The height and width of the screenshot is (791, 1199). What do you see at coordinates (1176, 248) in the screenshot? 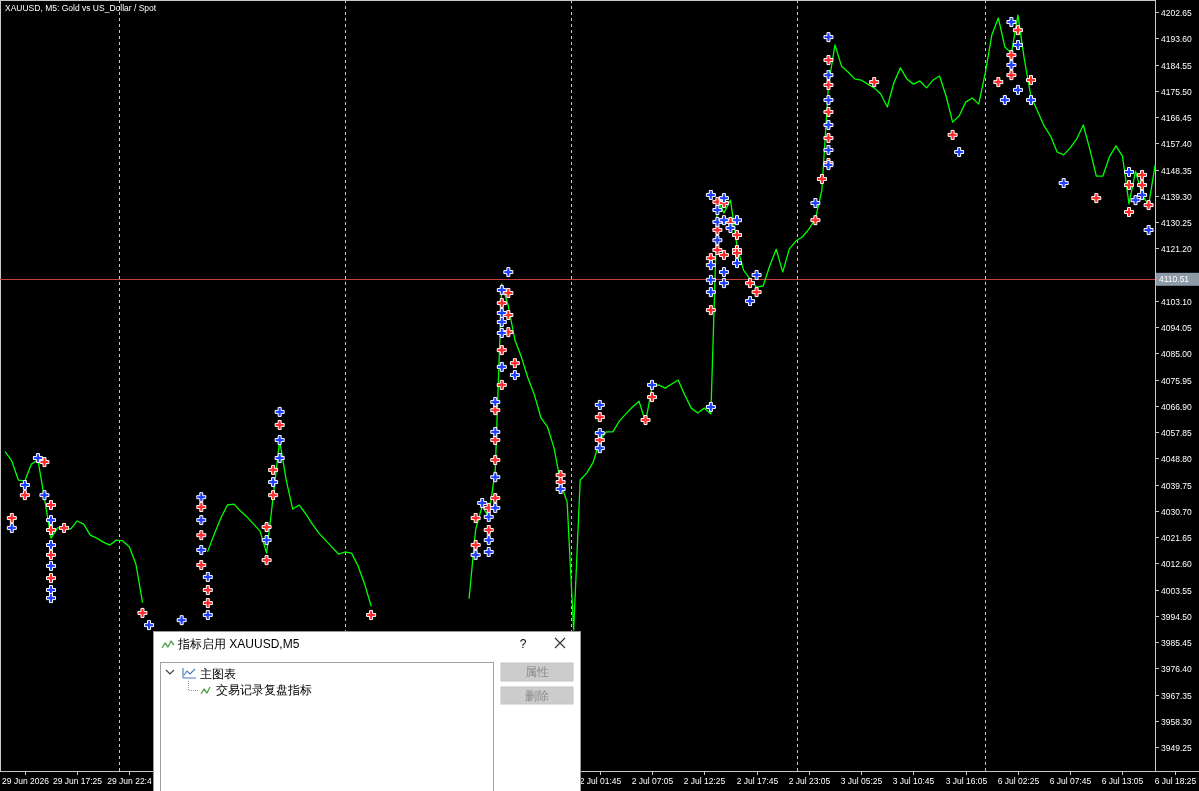
I see `y-tick-label: 4121.20` at bounding box center [1176, 248].